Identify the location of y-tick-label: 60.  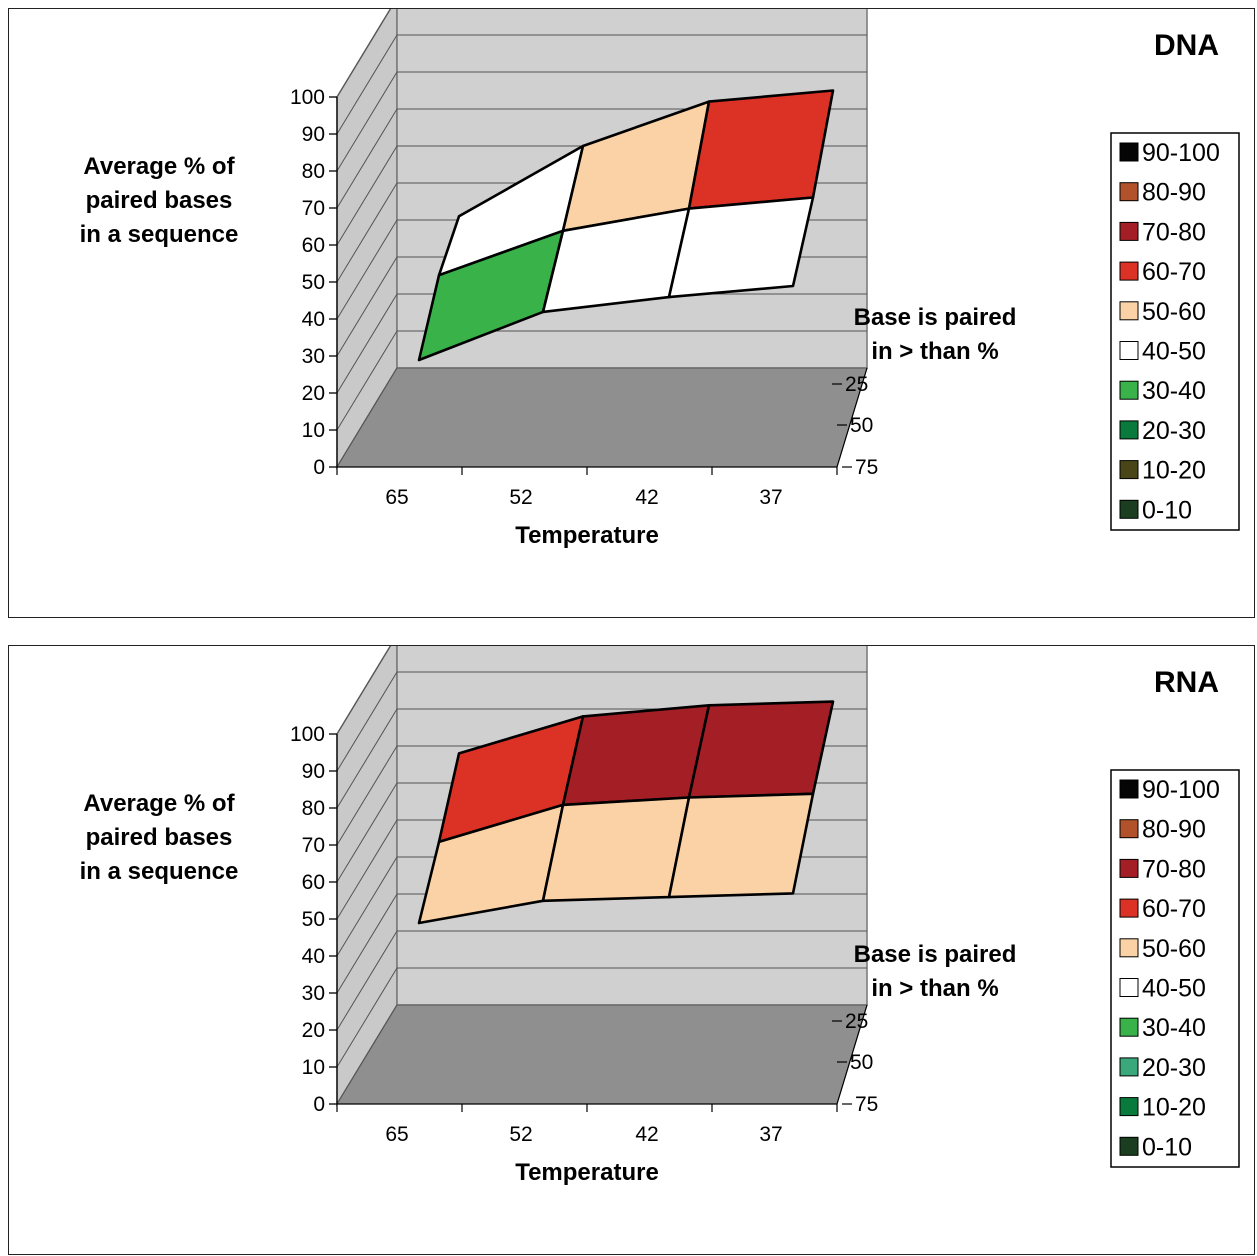
(313, 245).